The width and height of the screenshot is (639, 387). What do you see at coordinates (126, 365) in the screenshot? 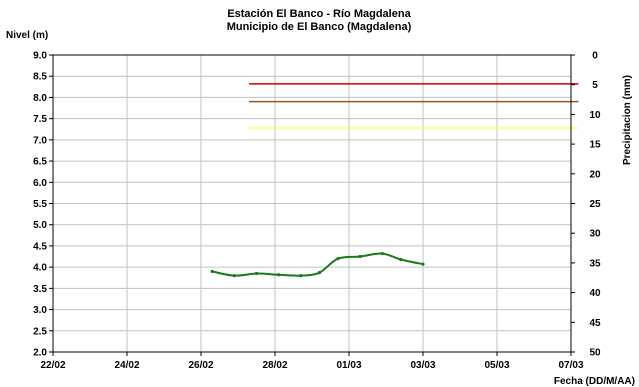
I see `x-tick-label: 24/02` at bounding box center [126, 365].